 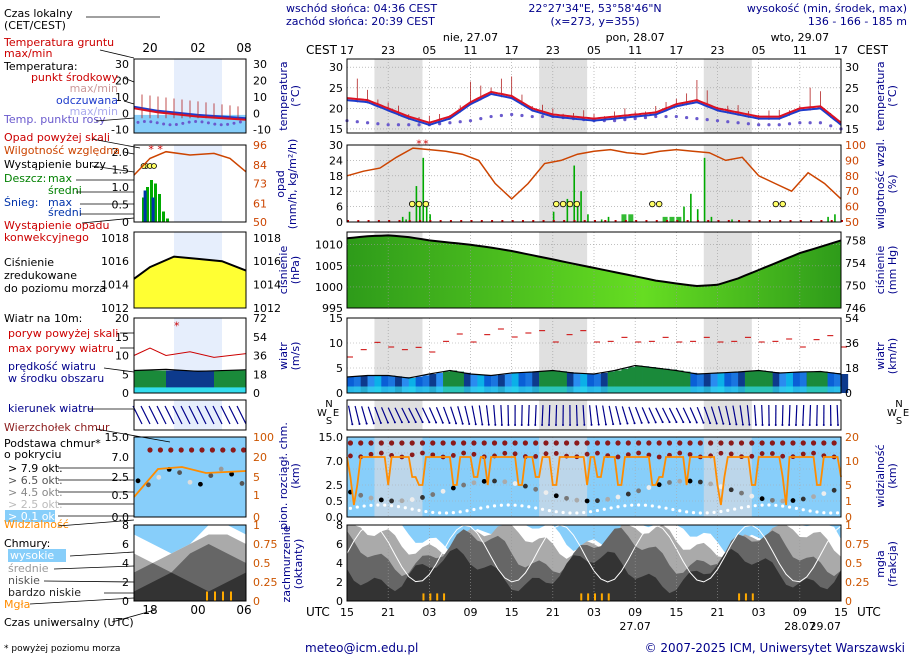 What do you see at coordinates (149, 48) in the screenshot?
I see `legend-cet-tick: 20` at bounding box center [149, 48].